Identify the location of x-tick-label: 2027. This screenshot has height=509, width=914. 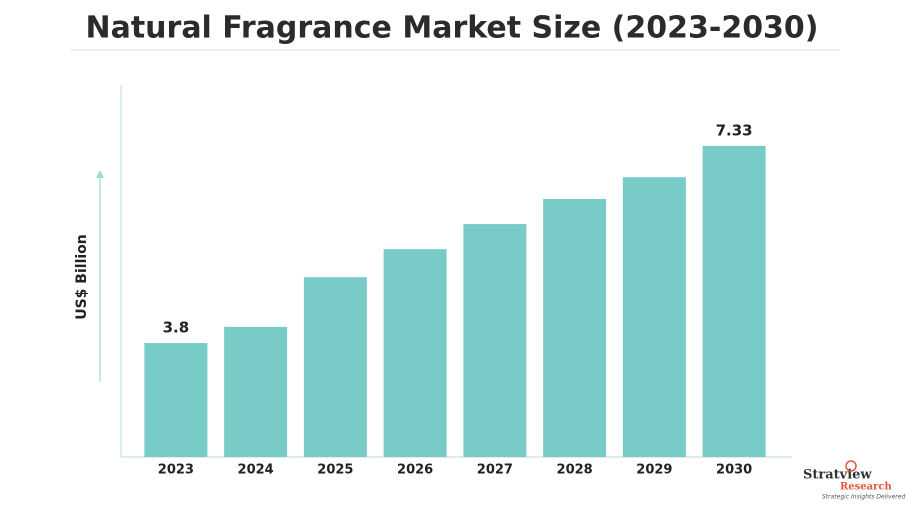
(495, 470).